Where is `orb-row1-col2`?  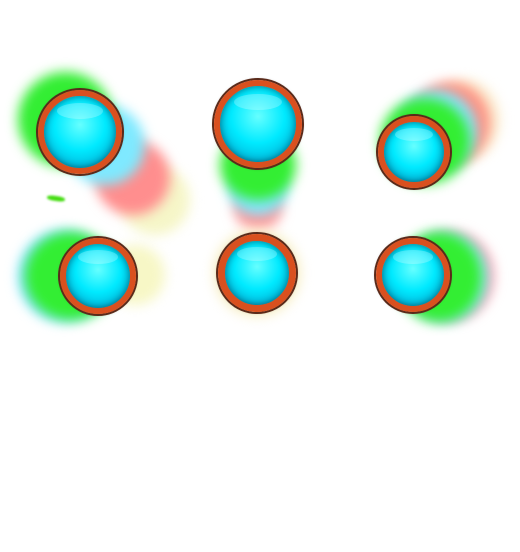
orb-row1-col2 is located at coordinates (260, 155).